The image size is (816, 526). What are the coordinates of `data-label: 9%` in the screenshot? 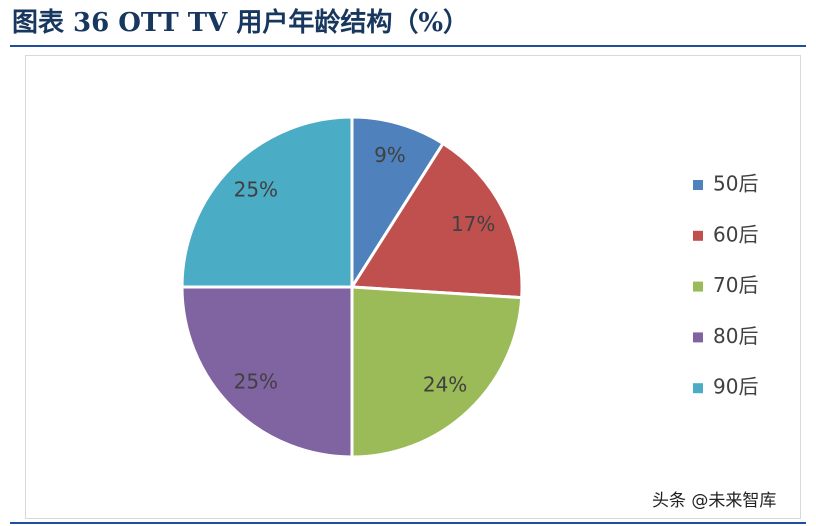 It's located at (390, 155).